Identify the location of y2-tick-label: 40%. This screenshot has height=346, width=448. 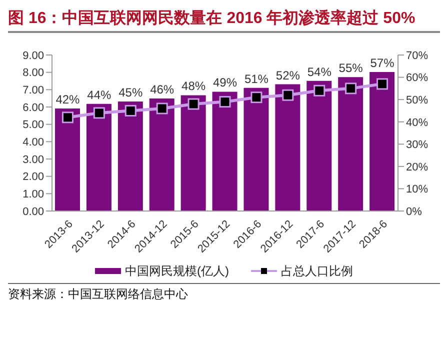
(417, 122).